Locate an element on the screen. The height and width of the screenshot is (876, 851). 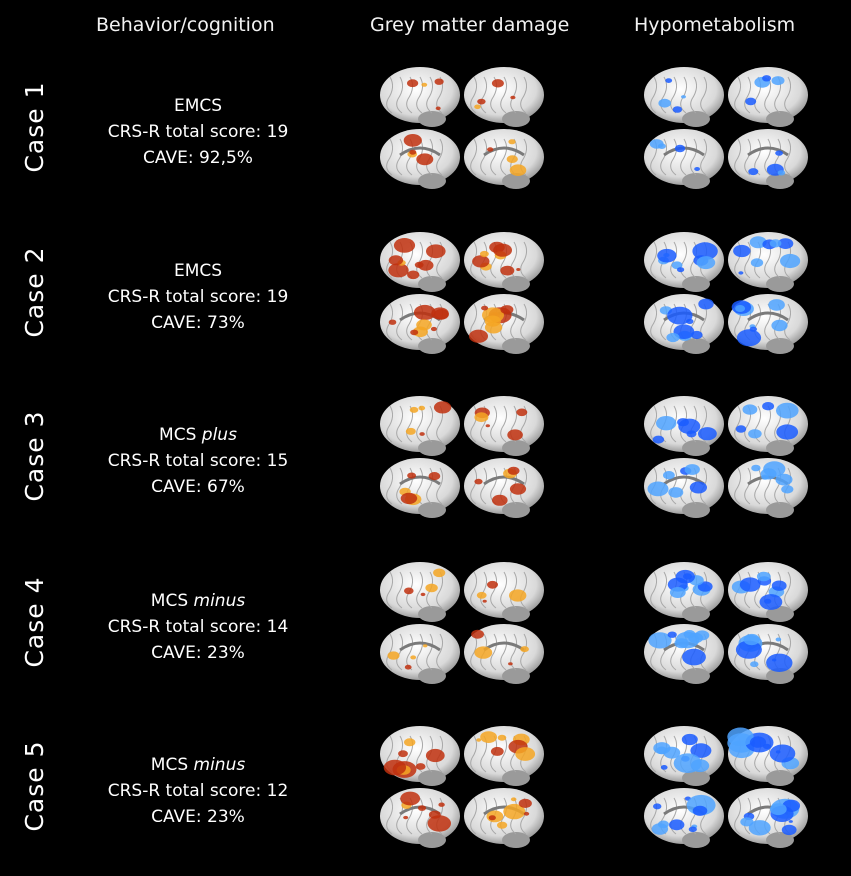
diagnosis: EMCS is located at coordinates (198, 106).